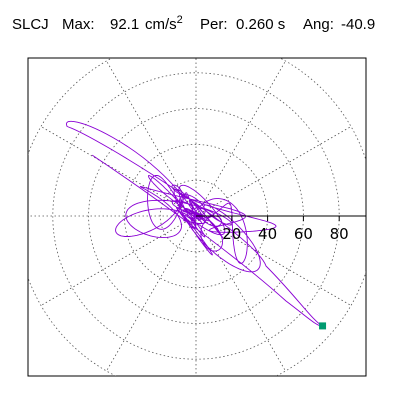 This screenshot has width=400, height=400. I want to click on radial-tick-label-20: 20, so click(231, 234).